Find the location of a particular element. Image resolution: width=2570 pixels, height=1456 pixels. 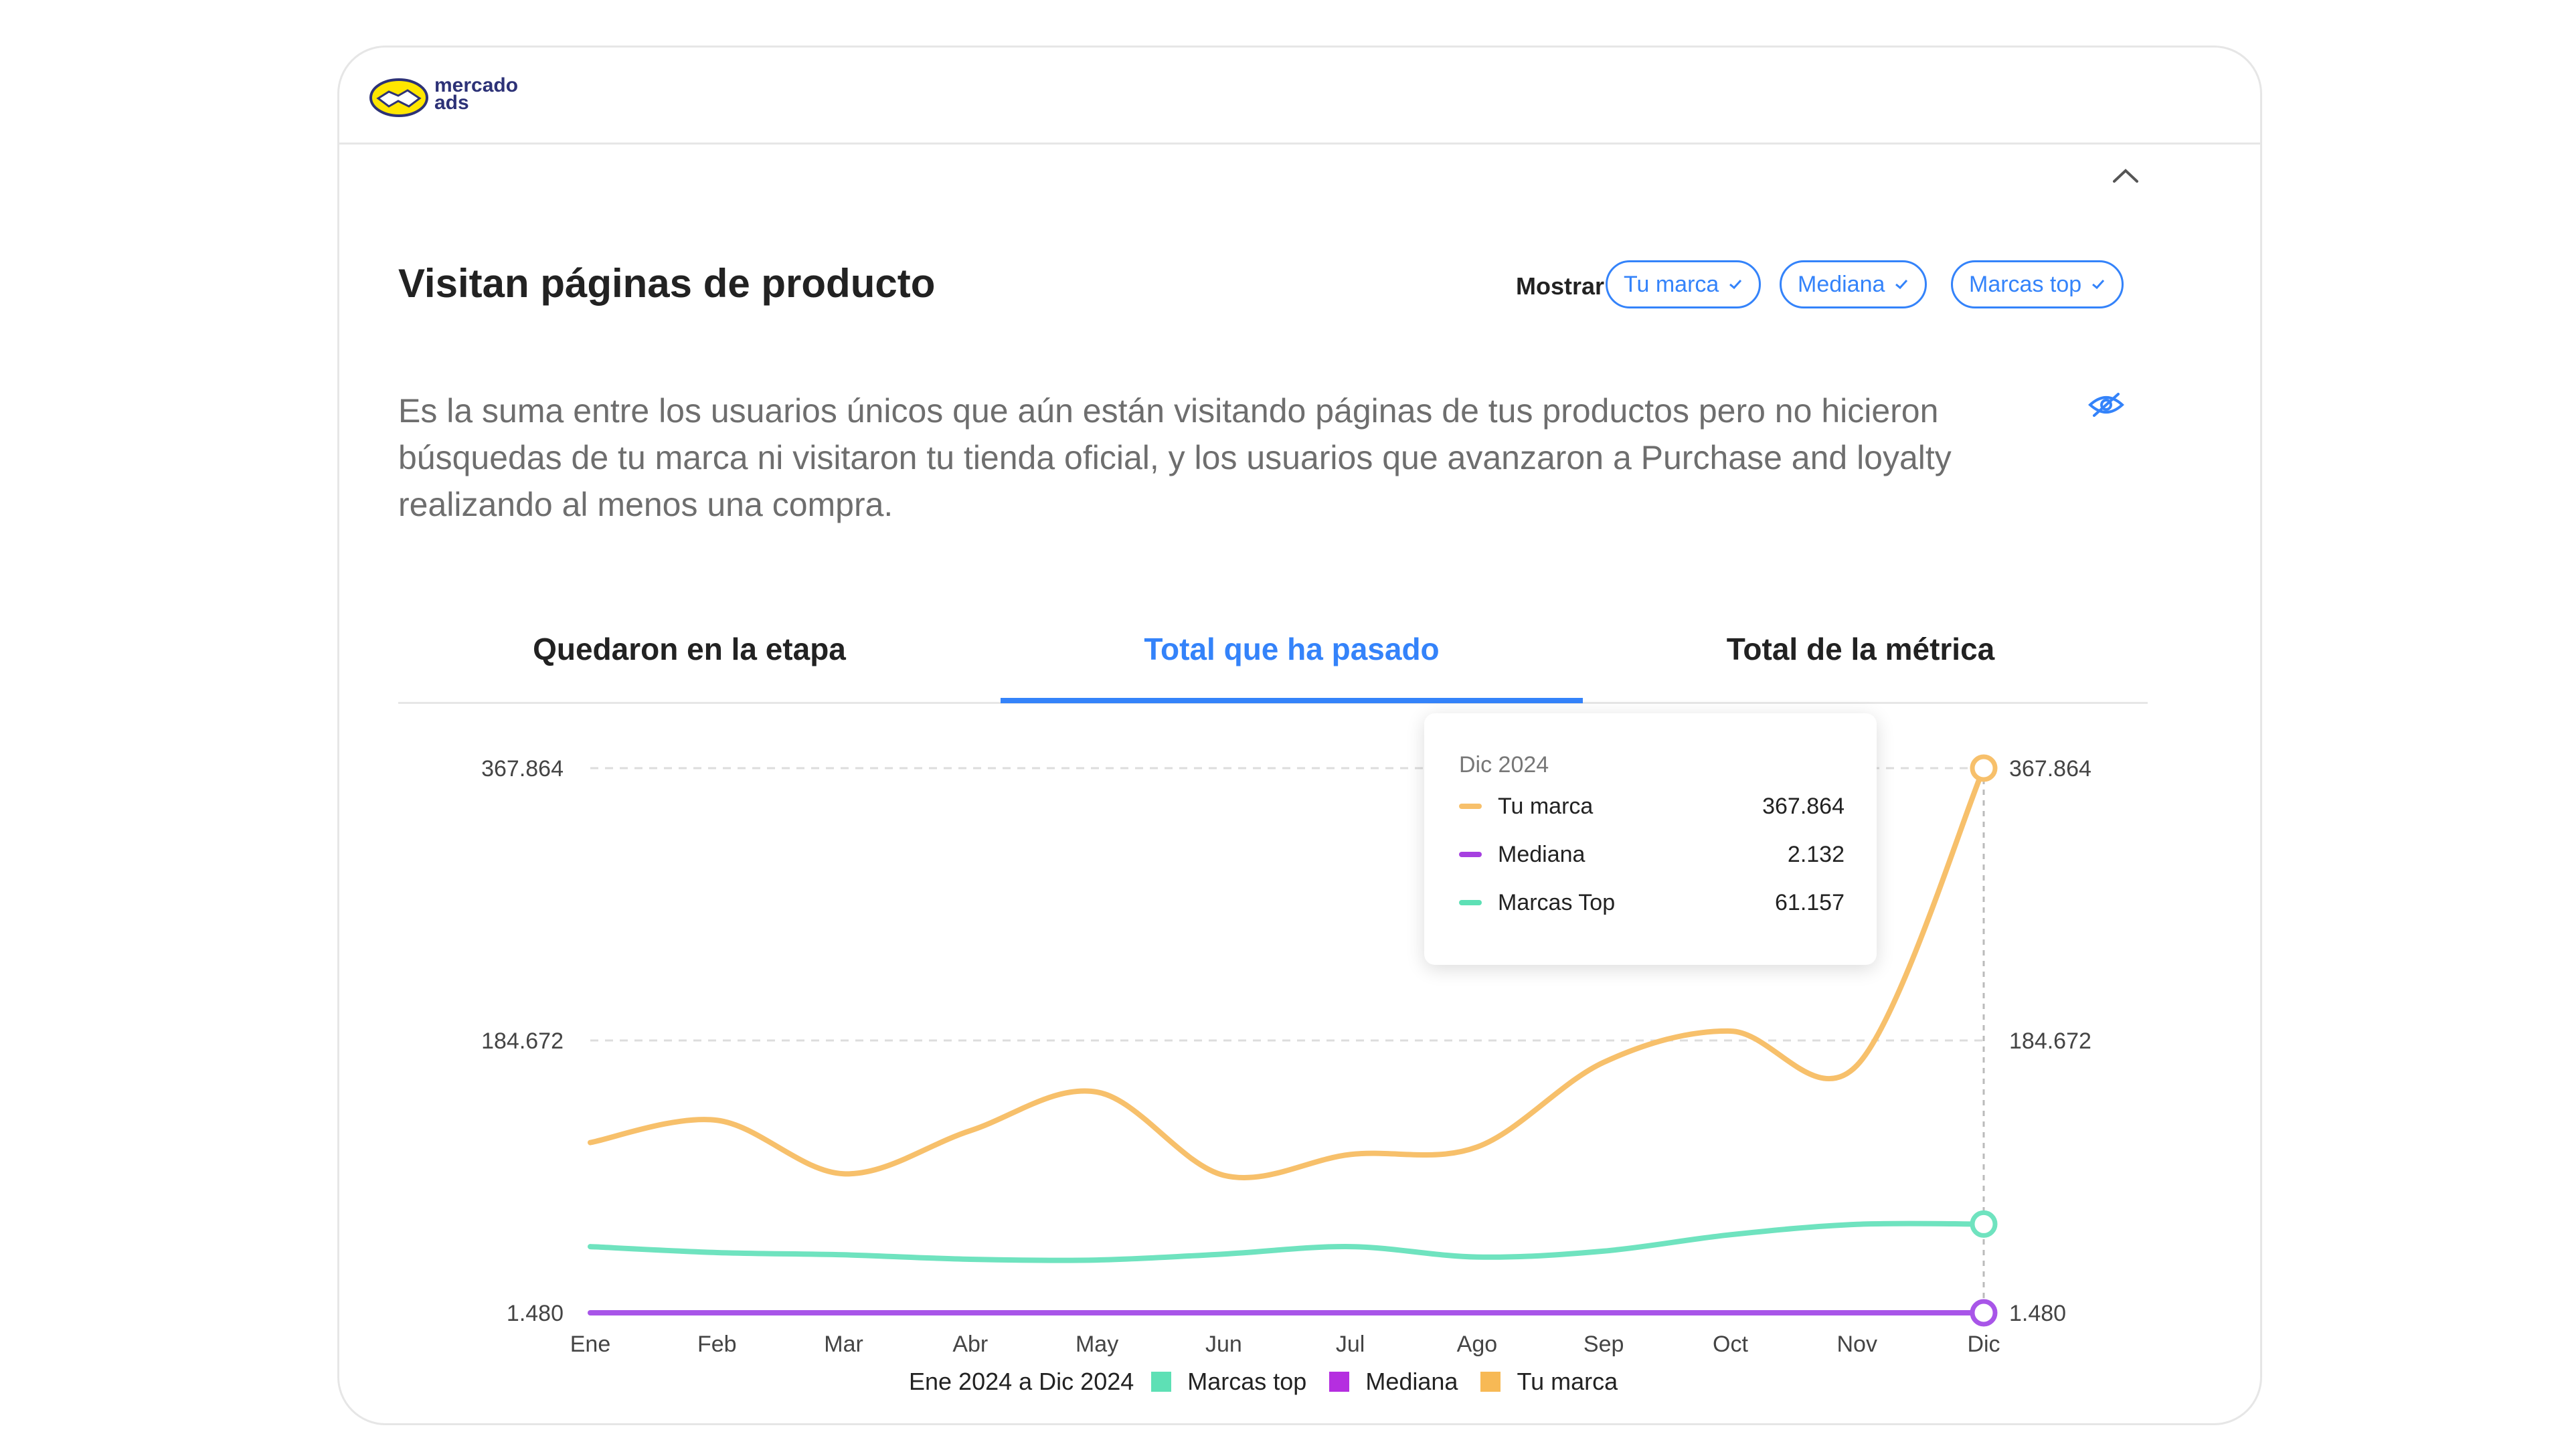

y-tick-label-right: 367.864 is located at coordinates (2050, 769).